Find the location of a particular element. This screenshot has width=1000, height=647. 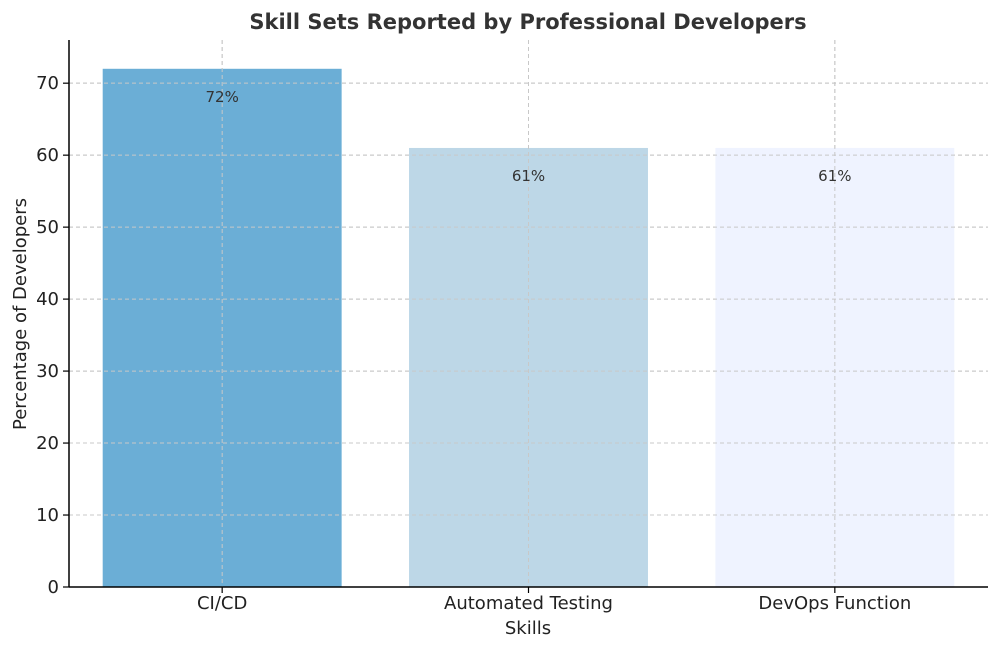

y-tick-label: 50 is located at coordinates (47, 227).